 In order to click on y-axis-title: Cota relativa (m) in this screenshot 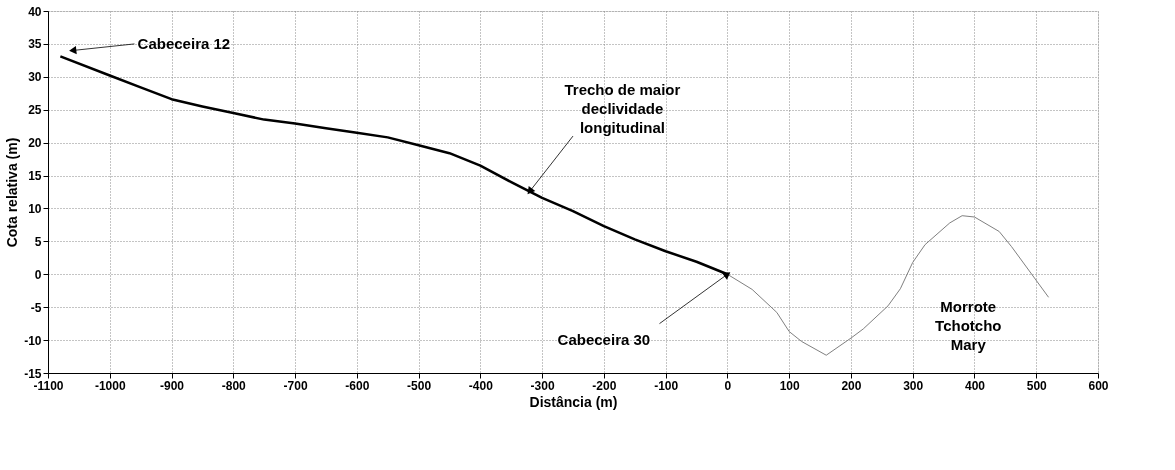, I will do `click(12, 192)`.